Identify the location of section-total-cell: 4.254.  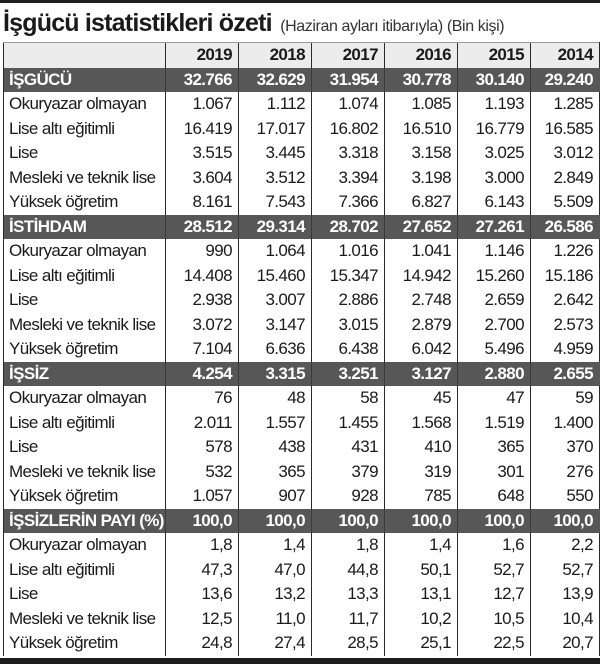
(202, 373).